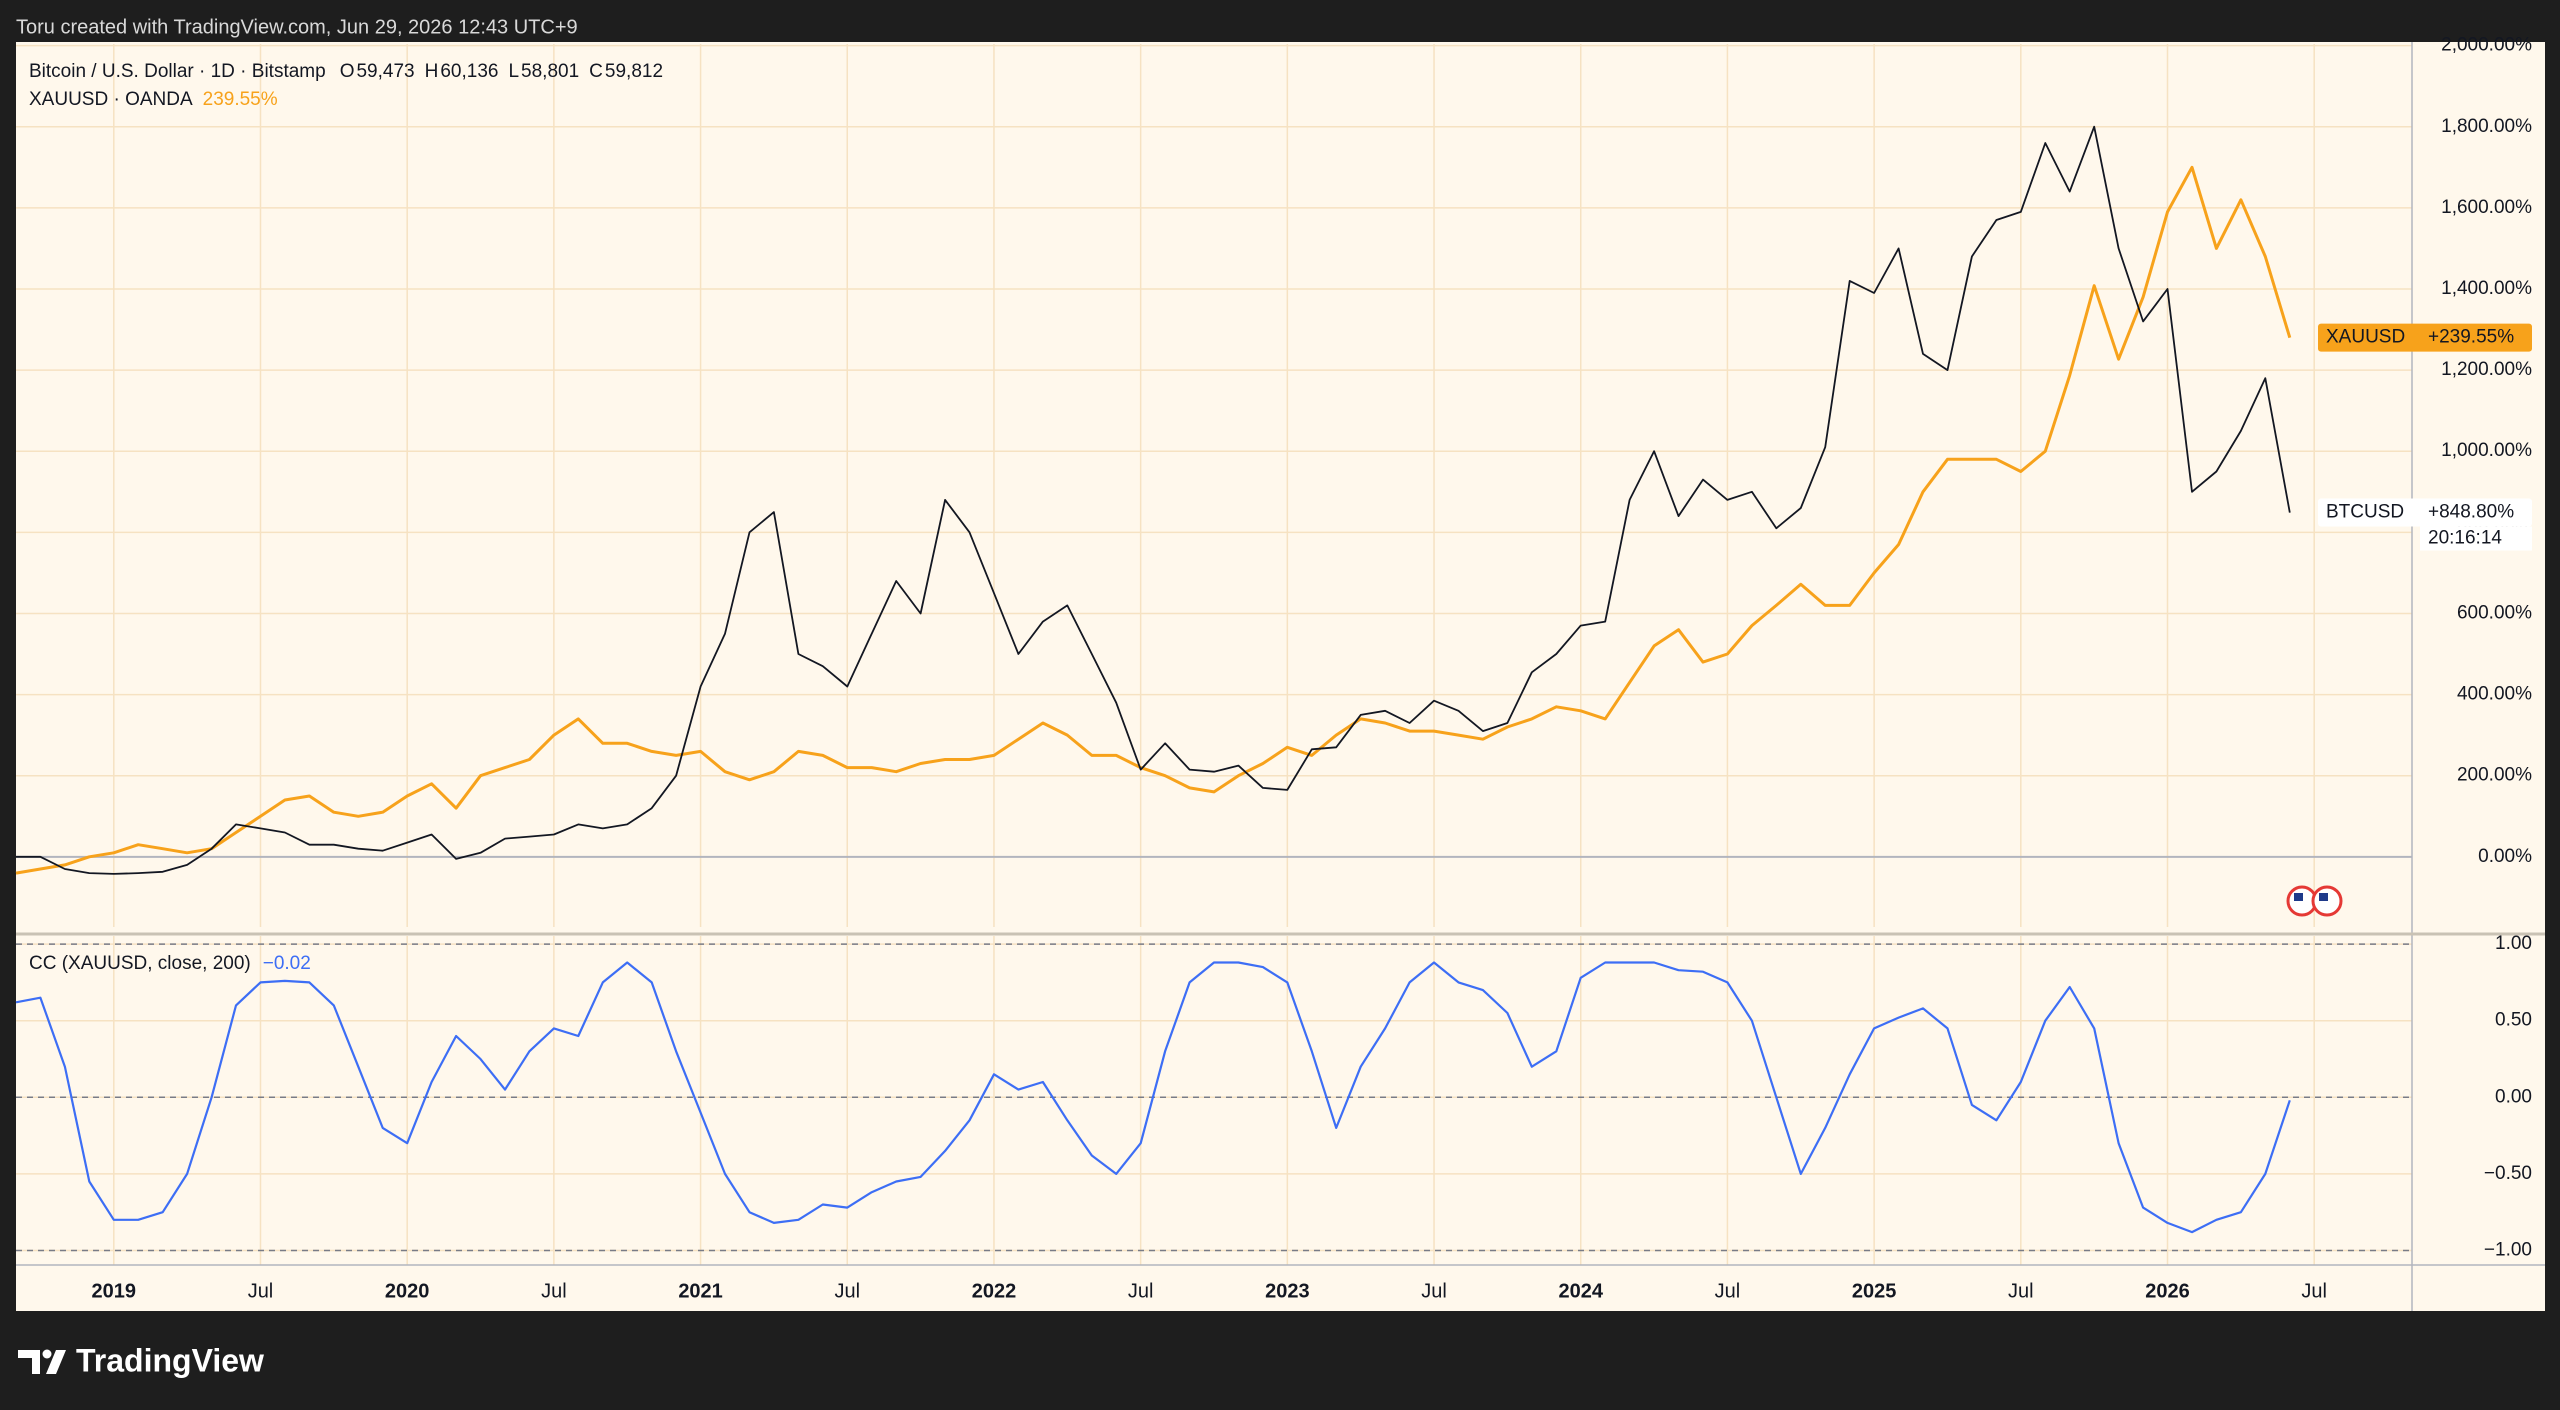 The width and height of the screenshot is (2560, 1410). Describe the element at coordinates (170, 1360) in the screenshot. I see `brand: TradingView` at that location.